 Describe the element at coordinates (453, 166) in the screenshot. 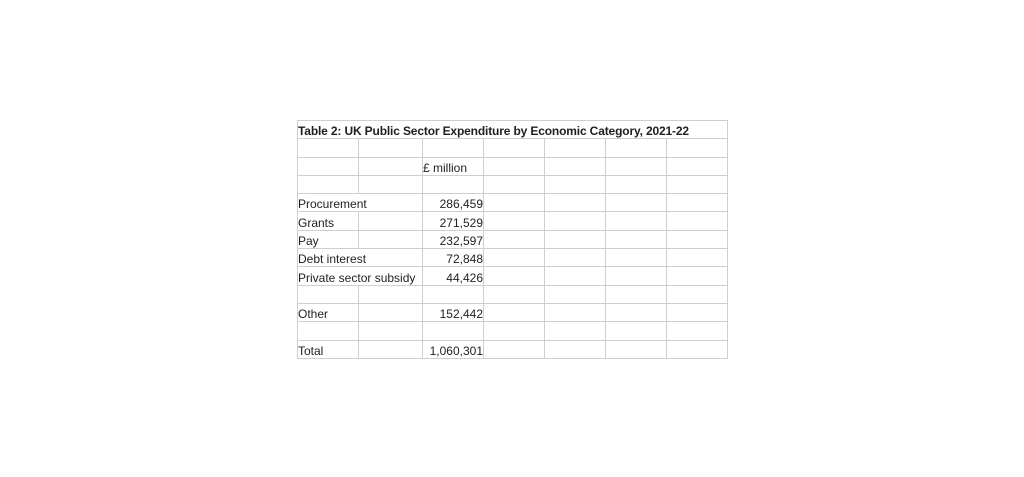

I see `unit-header-cell: £ million` at that location.